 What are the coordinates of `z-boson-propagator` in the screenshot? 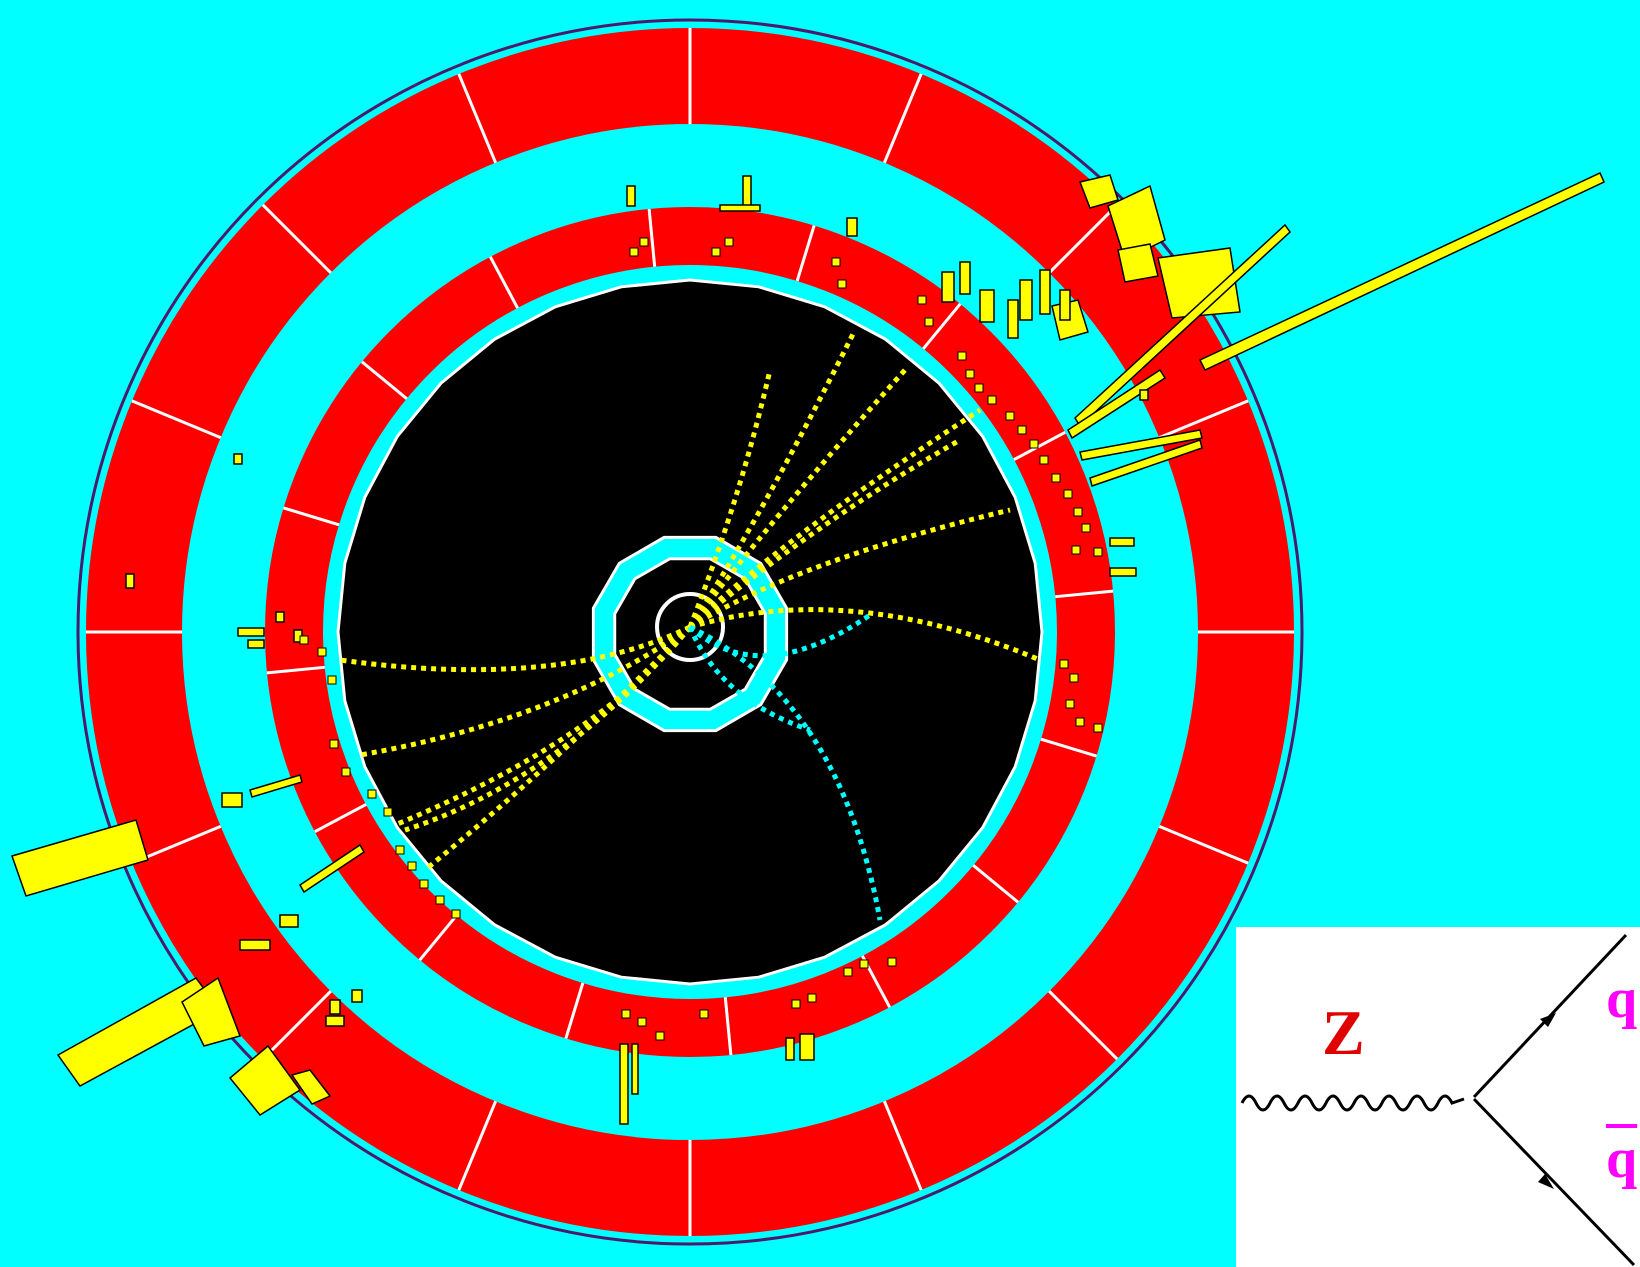 It's located at (1352, 1103).